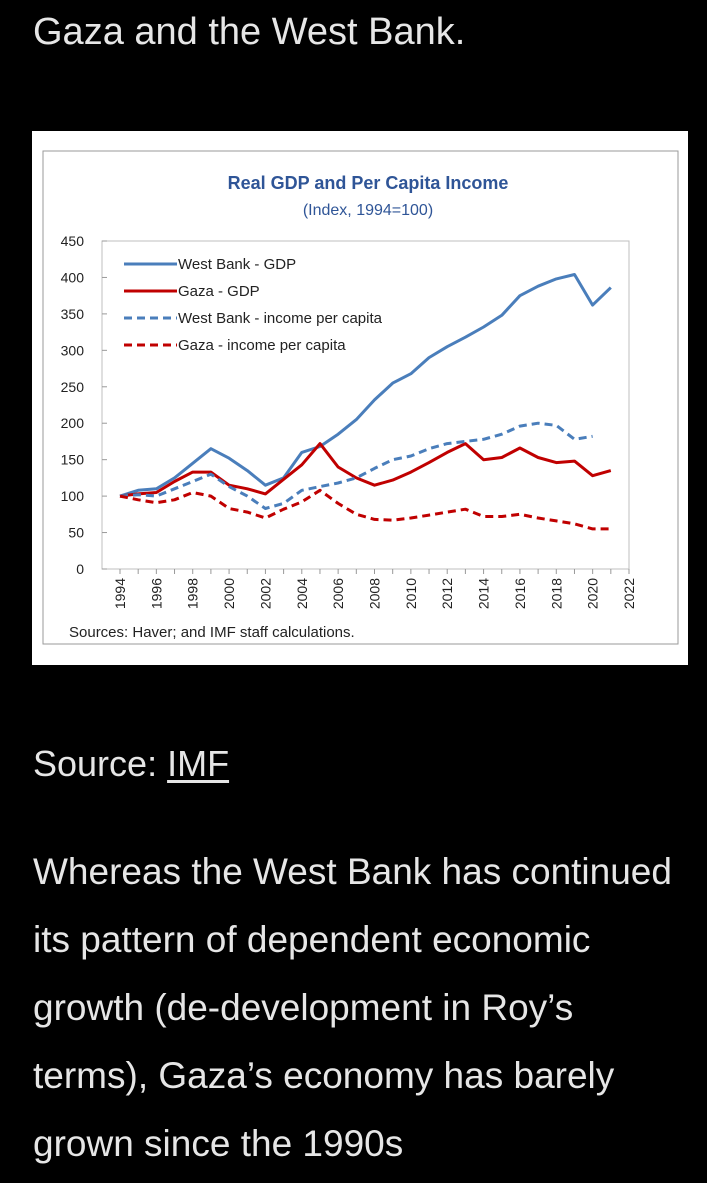  What do you see at coordinates (338, 593) in the screenshot?
I see `x-tick-label: 2006` at bounding box center [338, 593].